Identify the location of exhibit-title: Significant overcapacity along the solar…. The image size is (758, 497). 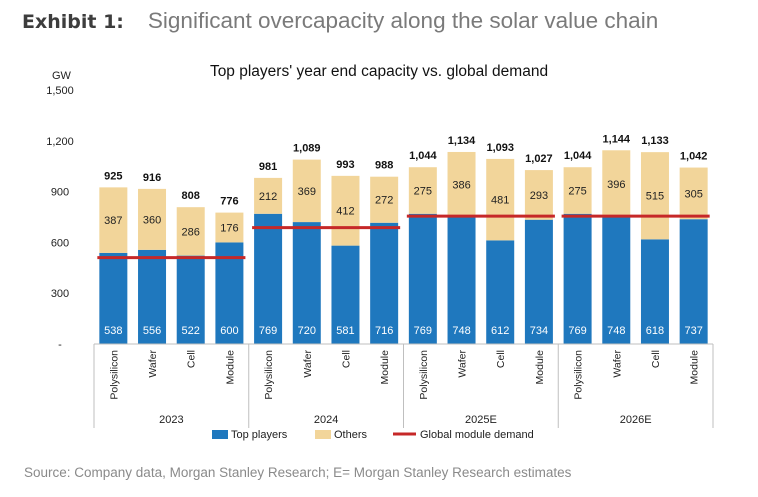
(403, 20).